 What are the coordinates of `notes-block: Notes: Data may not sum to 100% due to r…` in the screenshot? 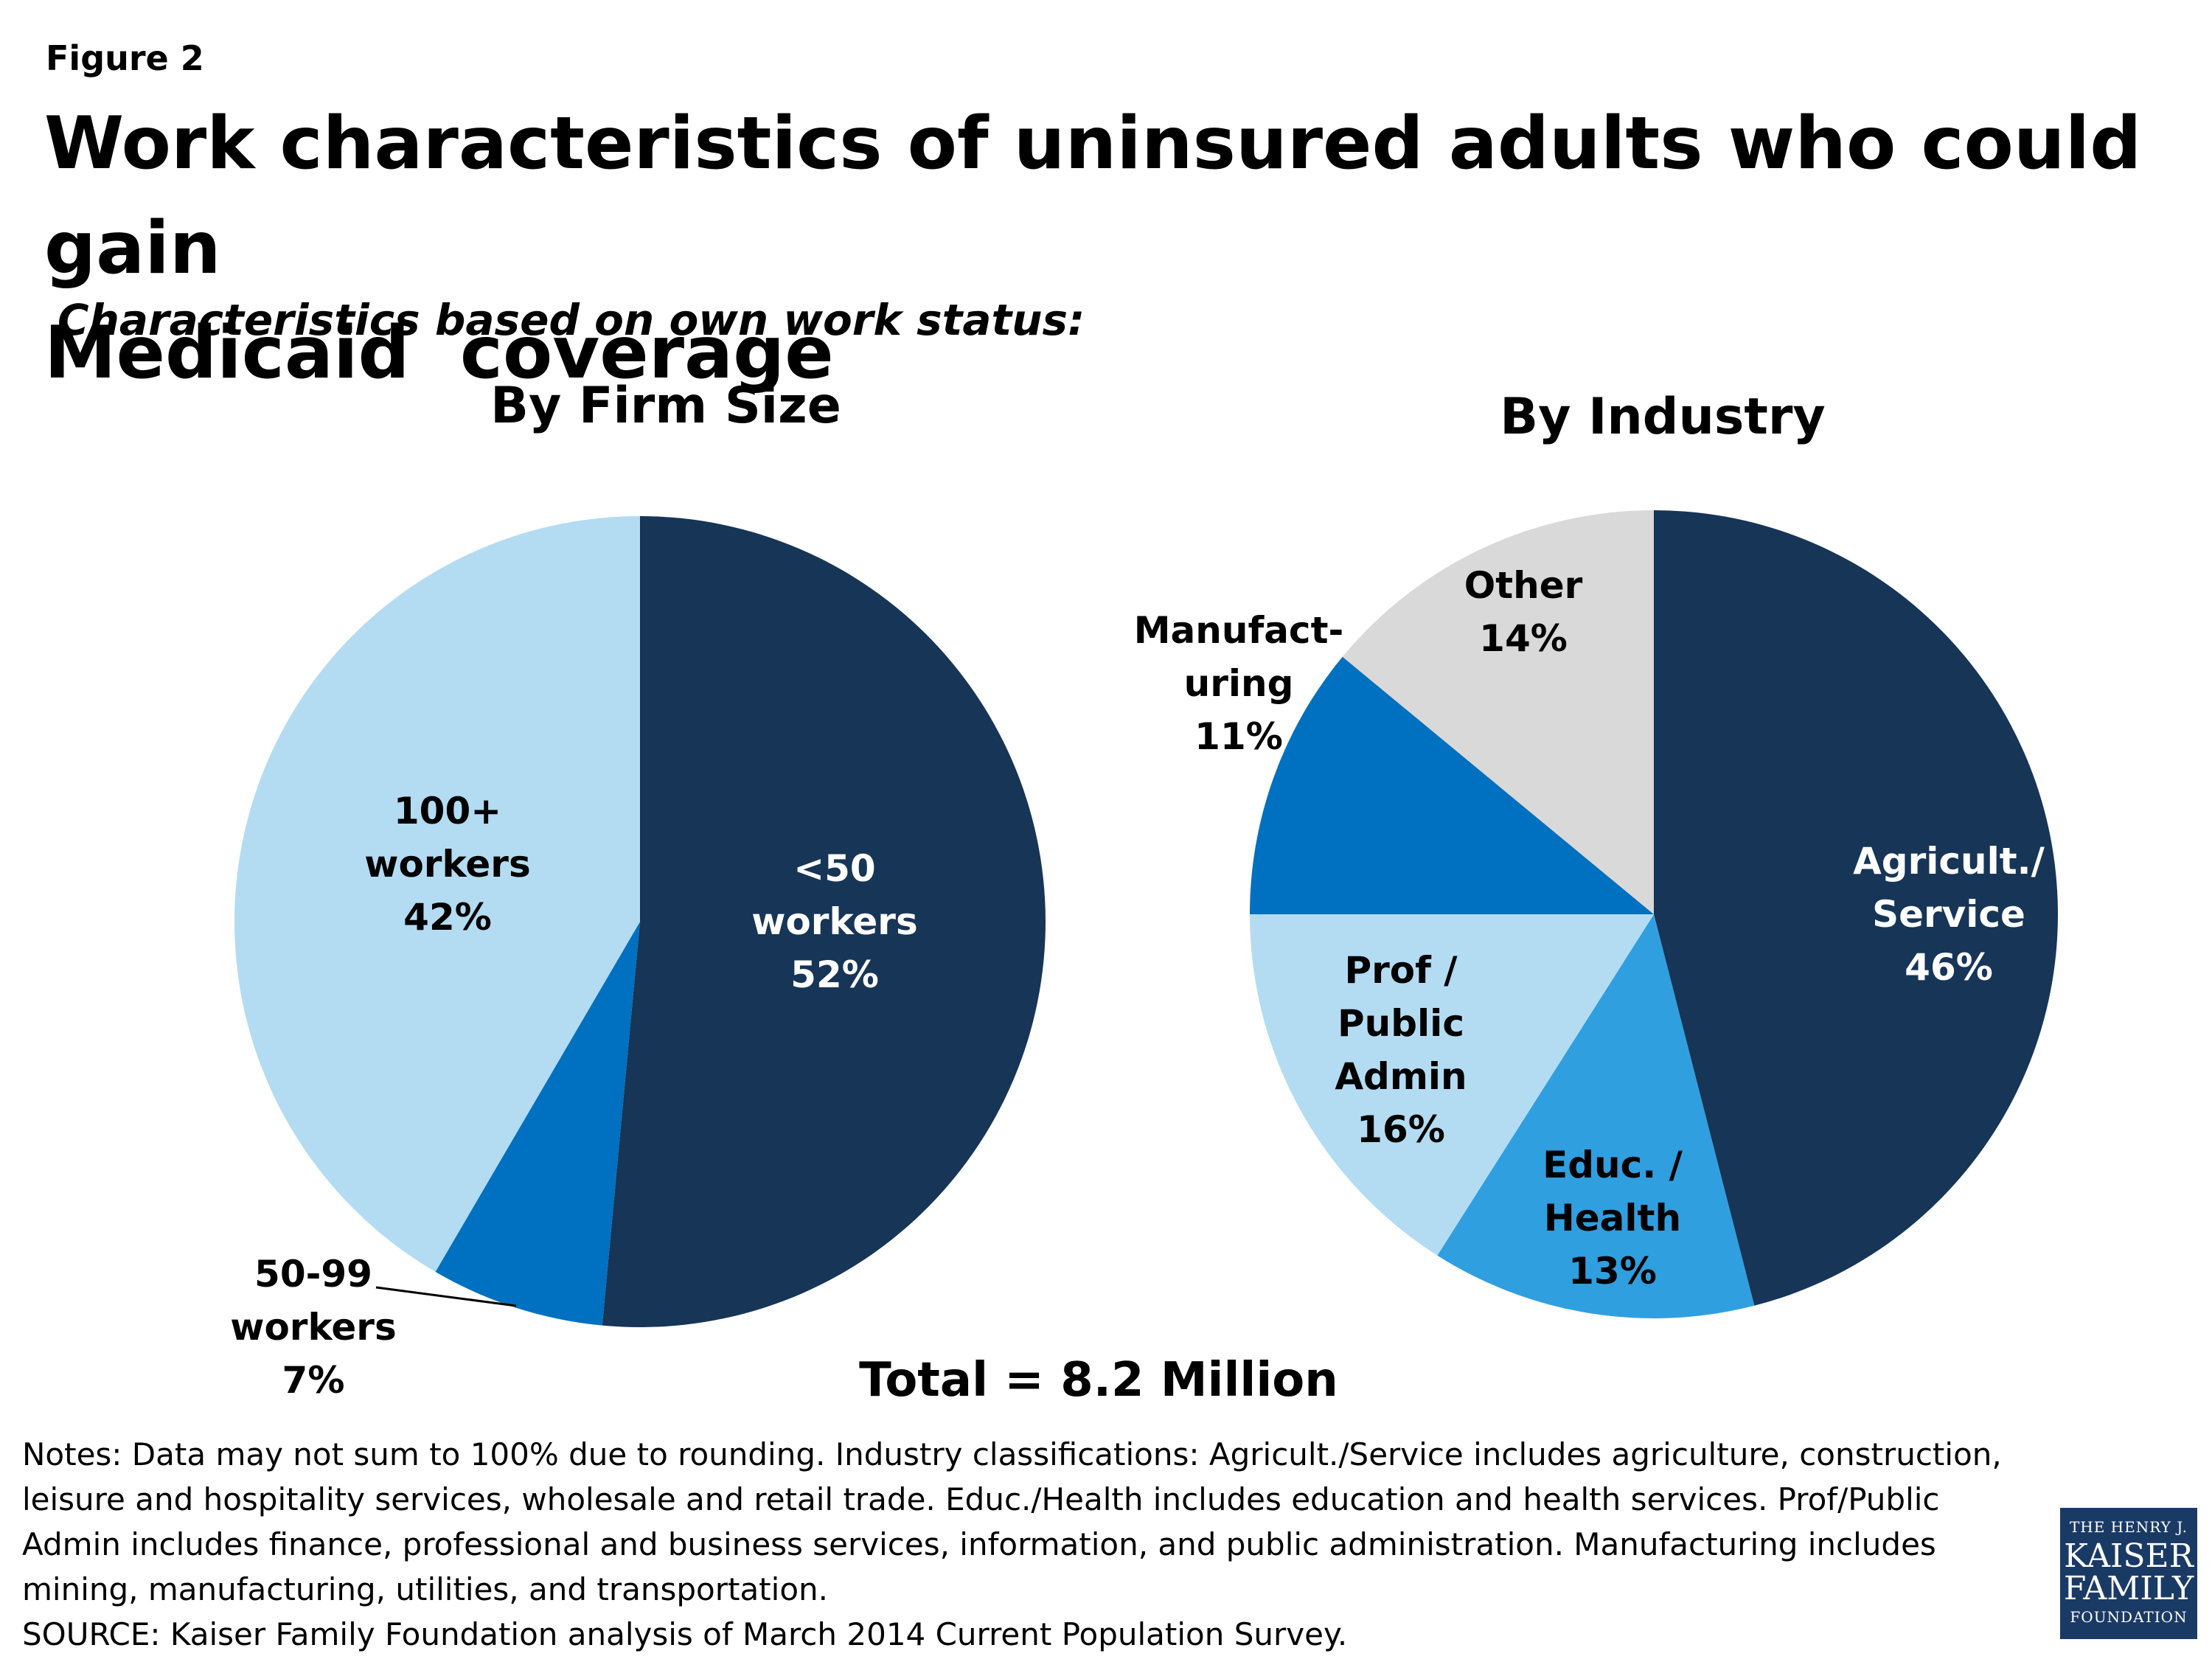 It's located at (1032, 1544).